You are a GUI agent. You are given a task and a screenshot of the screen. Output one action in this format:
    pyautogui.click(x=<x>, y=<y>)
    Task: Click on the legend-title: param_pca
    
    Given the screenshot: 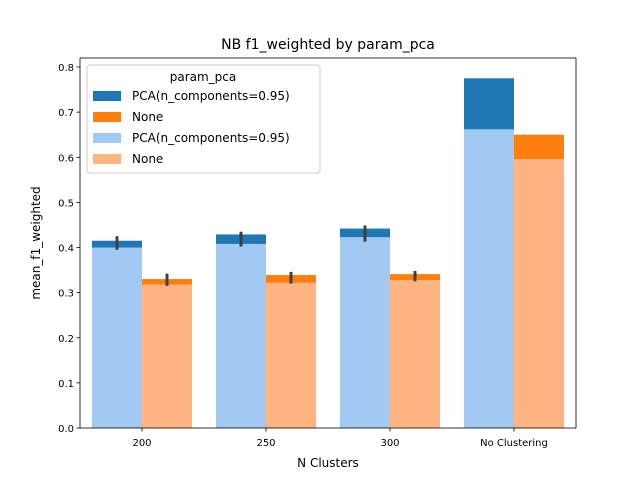 What is the action you would take?
    pyautogui.click(x=203, y=77)
    